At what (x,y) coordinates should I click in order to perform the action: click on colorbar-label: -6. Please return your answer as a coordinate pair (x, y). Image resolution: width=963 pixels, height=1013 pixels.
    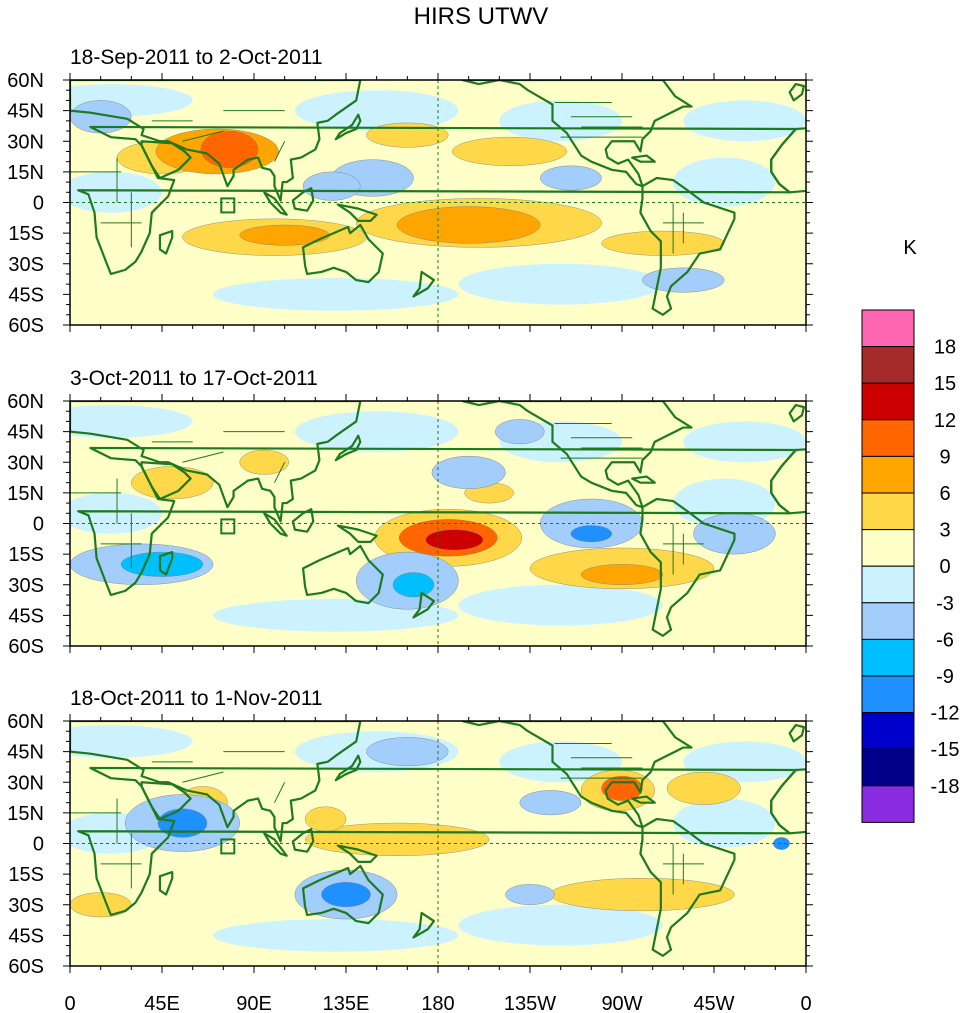
    Looking at the image, I should click on (945, 640).